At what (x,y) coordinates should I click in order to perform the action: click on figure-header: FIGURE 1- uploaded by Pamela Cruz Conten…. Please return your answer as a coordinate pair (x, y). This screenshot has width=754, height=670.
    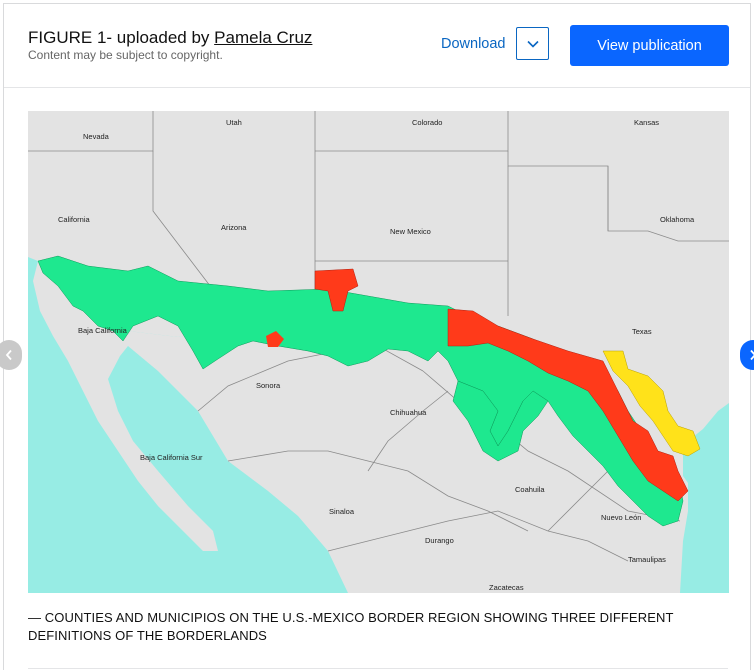
    Looking at the image, I should click on (377, 46).